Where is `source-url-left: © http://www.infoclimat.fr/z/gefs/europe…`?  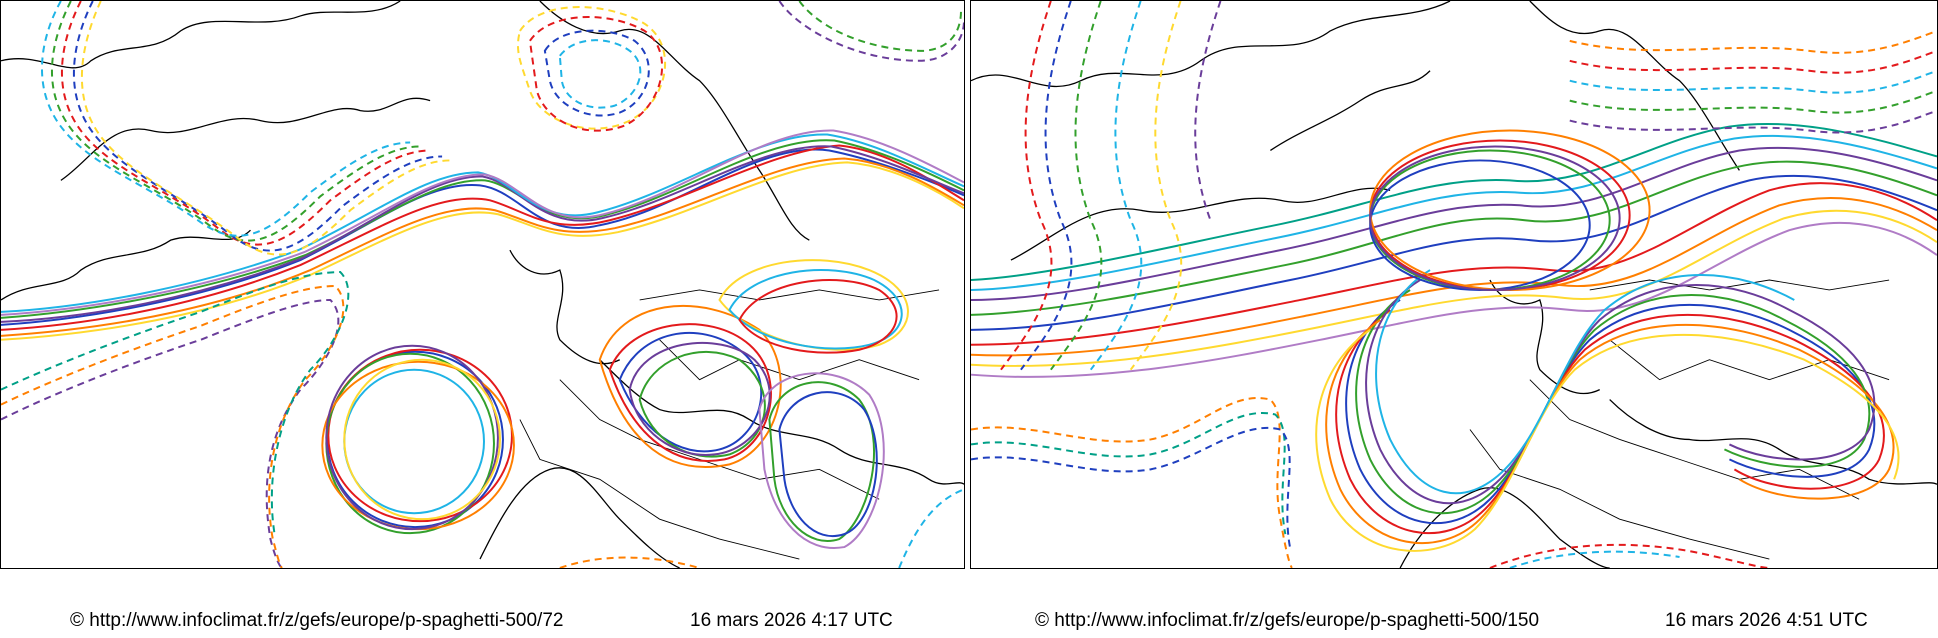
source-url-left: © http://www.infoclimat.fr/z/gefs/europe… is located at coordinates (317, 620).